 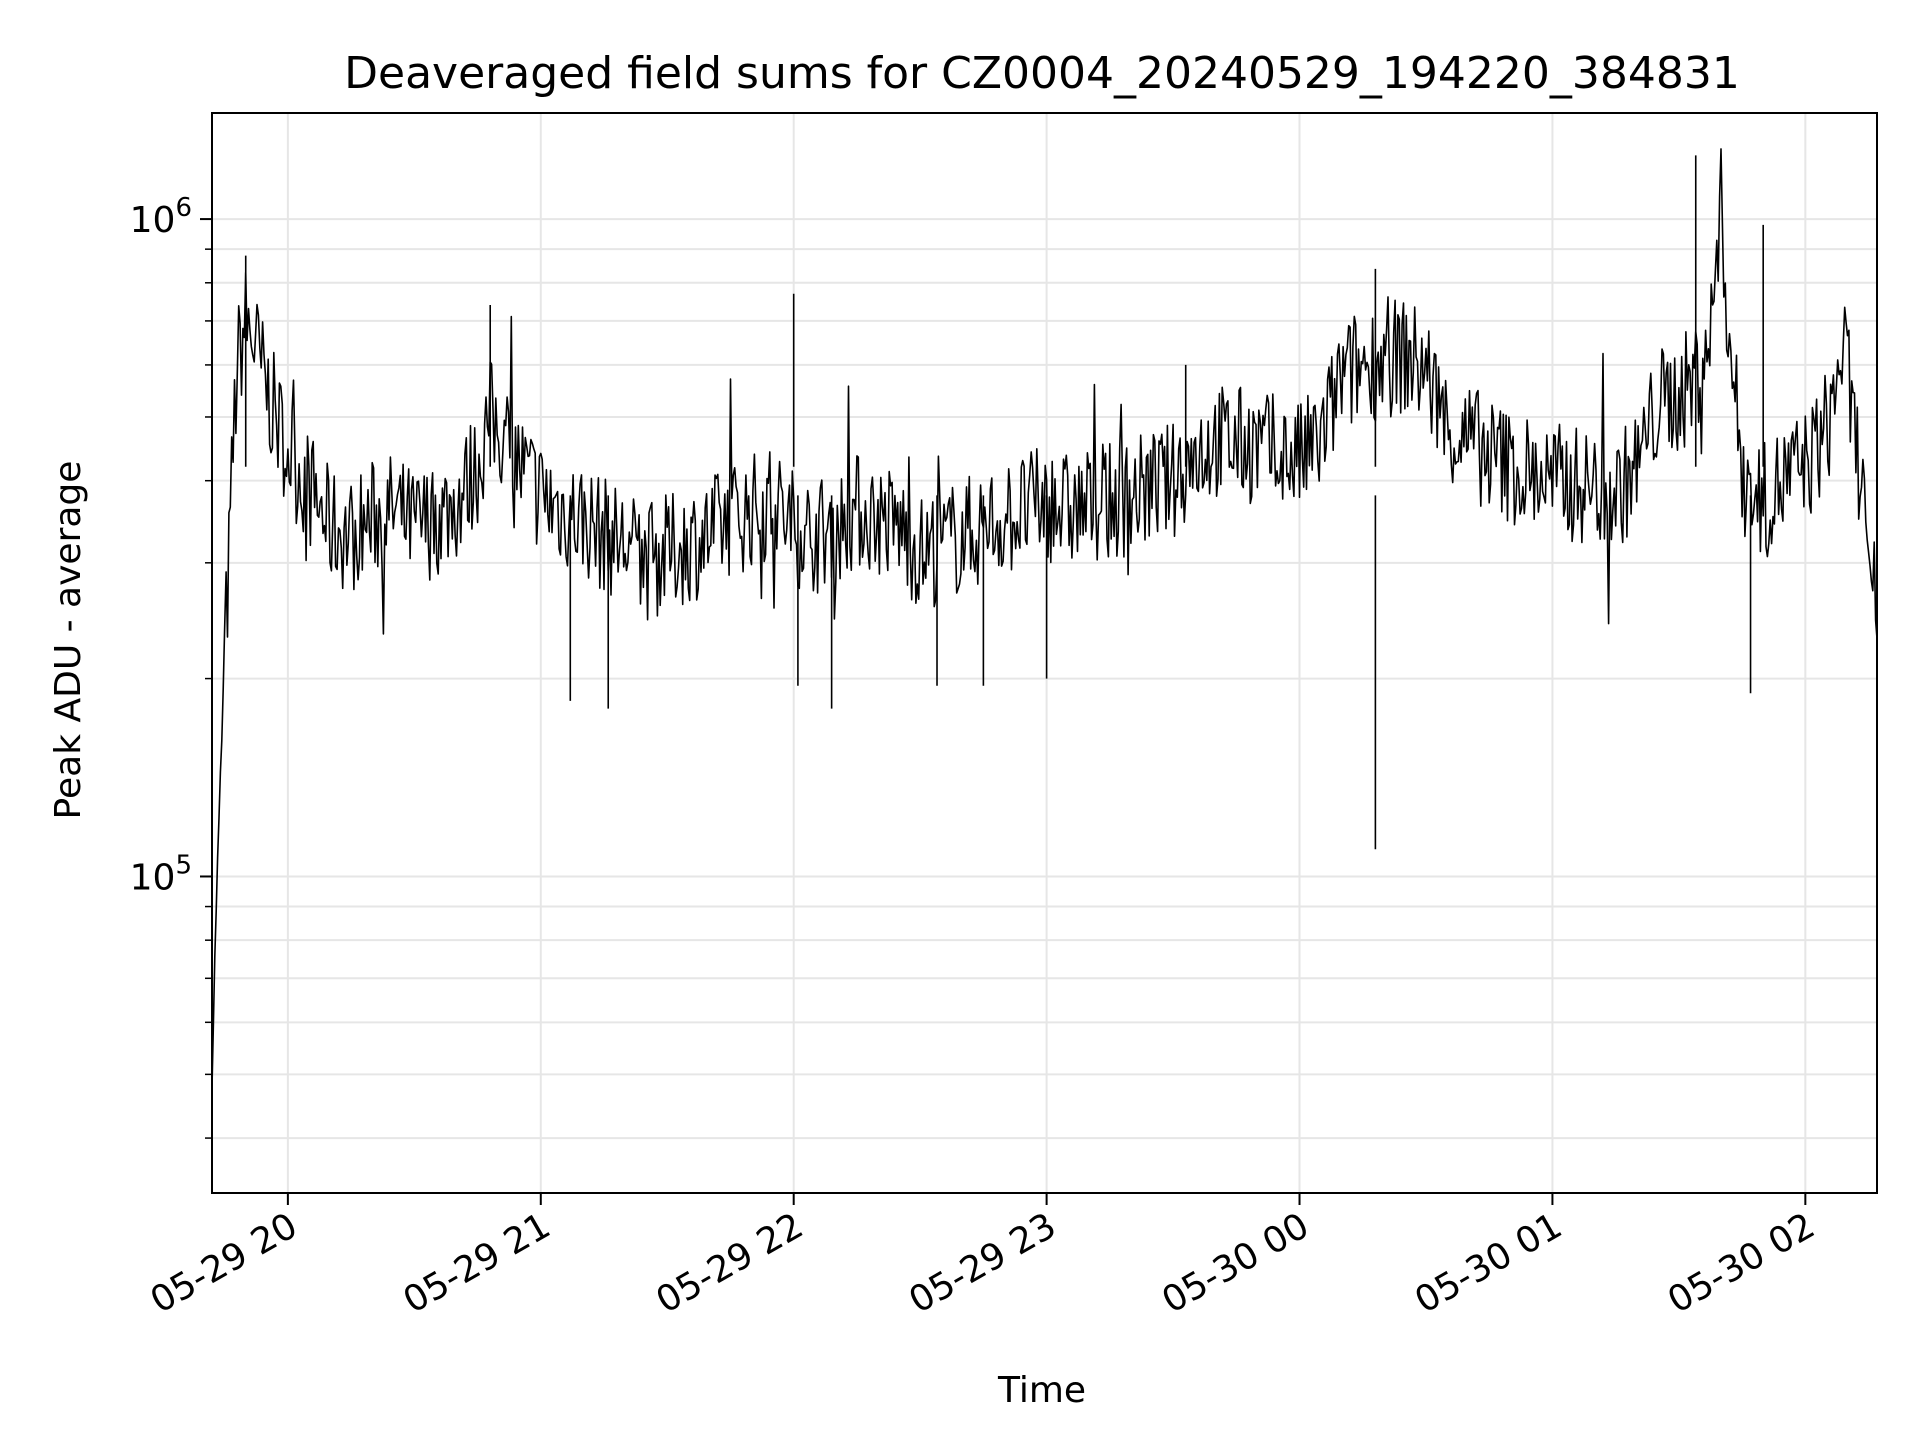 I want to click on y-axis-label: Peak ADU - average, so click(x=68, y=640).